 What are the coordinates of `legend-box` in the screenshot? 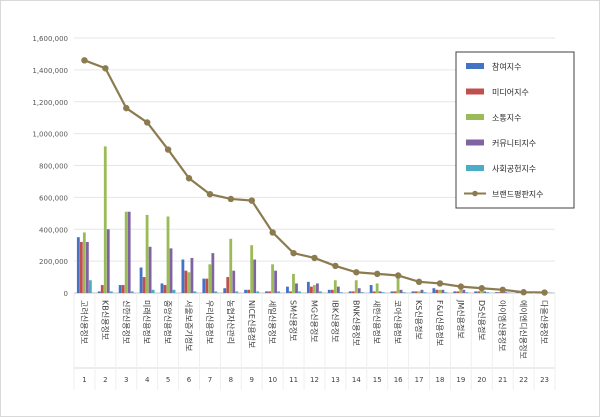 It's located at (515, 130).